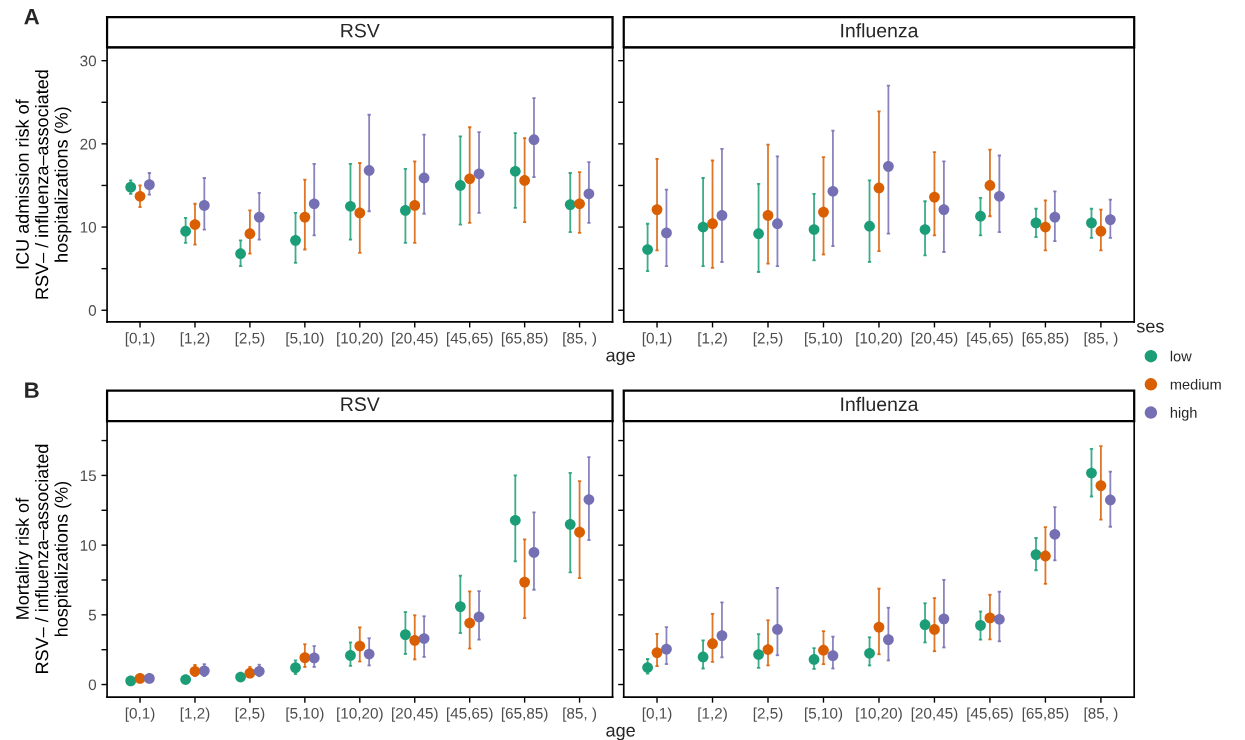 The height and width of the screenshot is (740, 1245). I want to click on legend-label: high, so click(1183, 414).